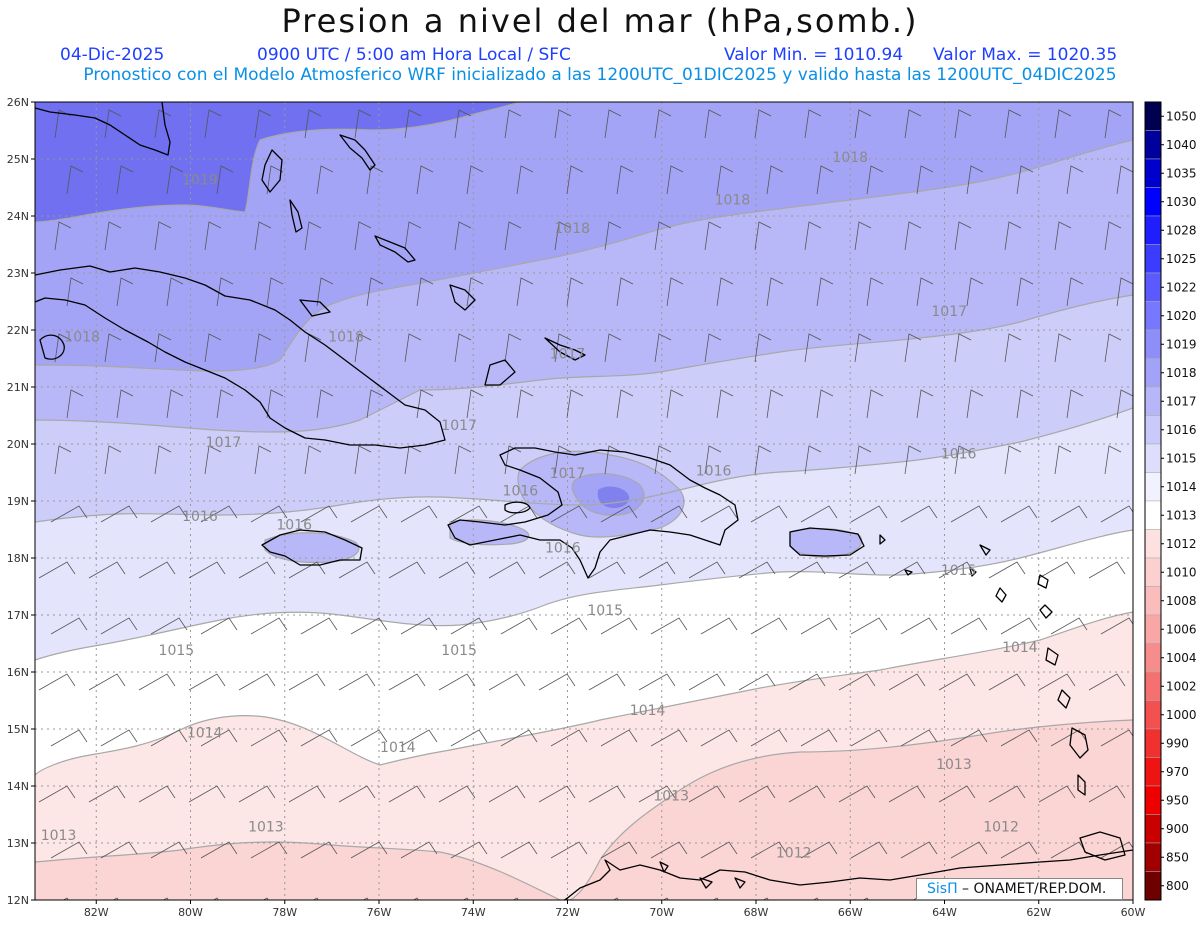 Image resolution: width=1200 pixels, height=931 pixels. What do you see at coordinates (517, 507) in the screenshot?
I see `gonave-island` at bounding box center [517, 507].